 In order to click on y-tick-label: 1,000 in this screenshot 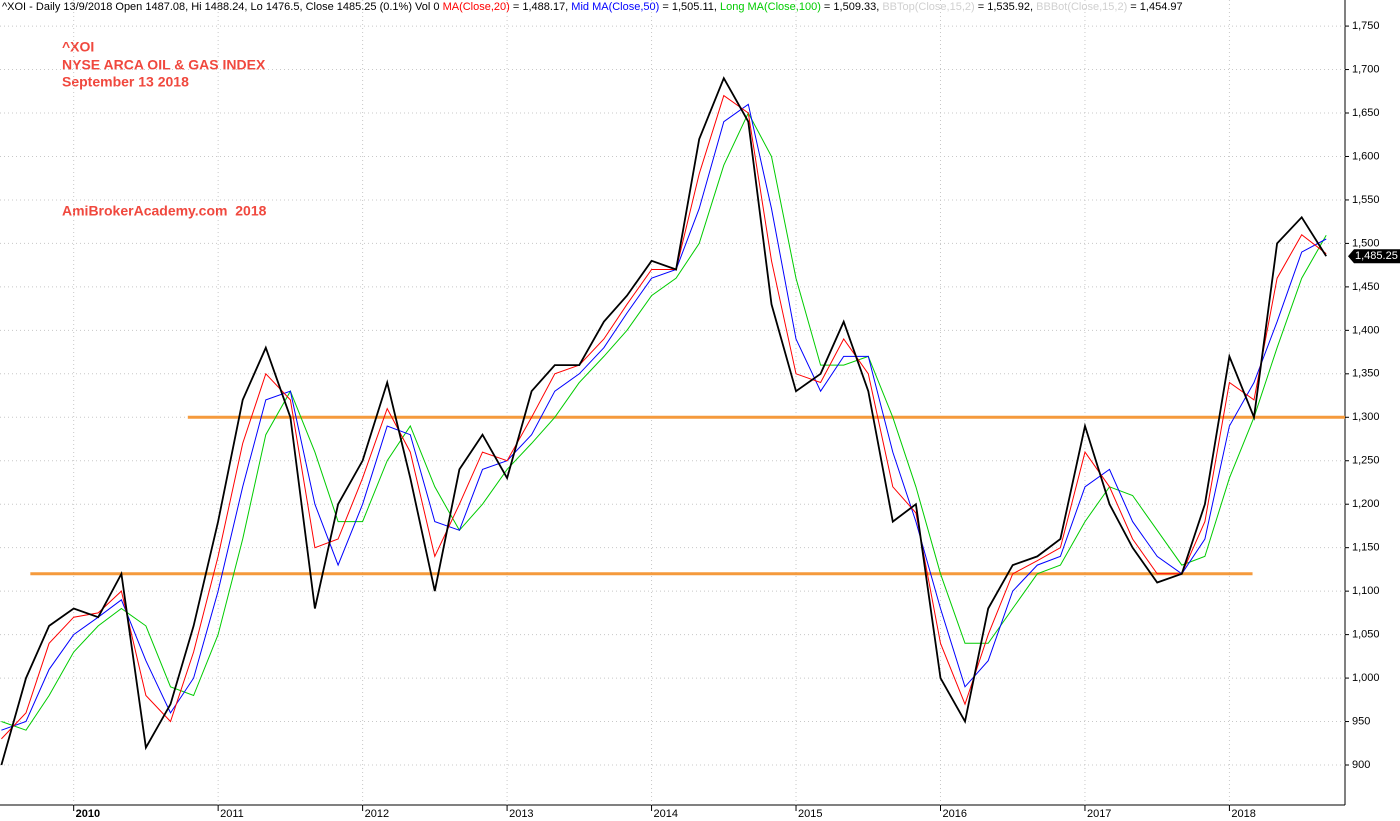, I will do `click(1366, 678)`.